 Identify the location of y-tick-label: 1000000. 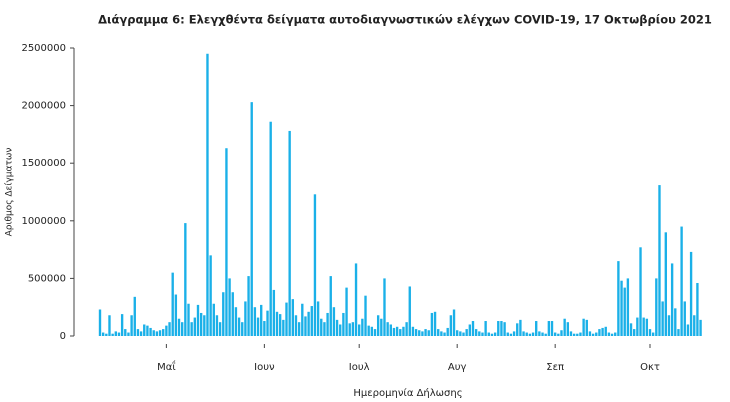
(43, 221).